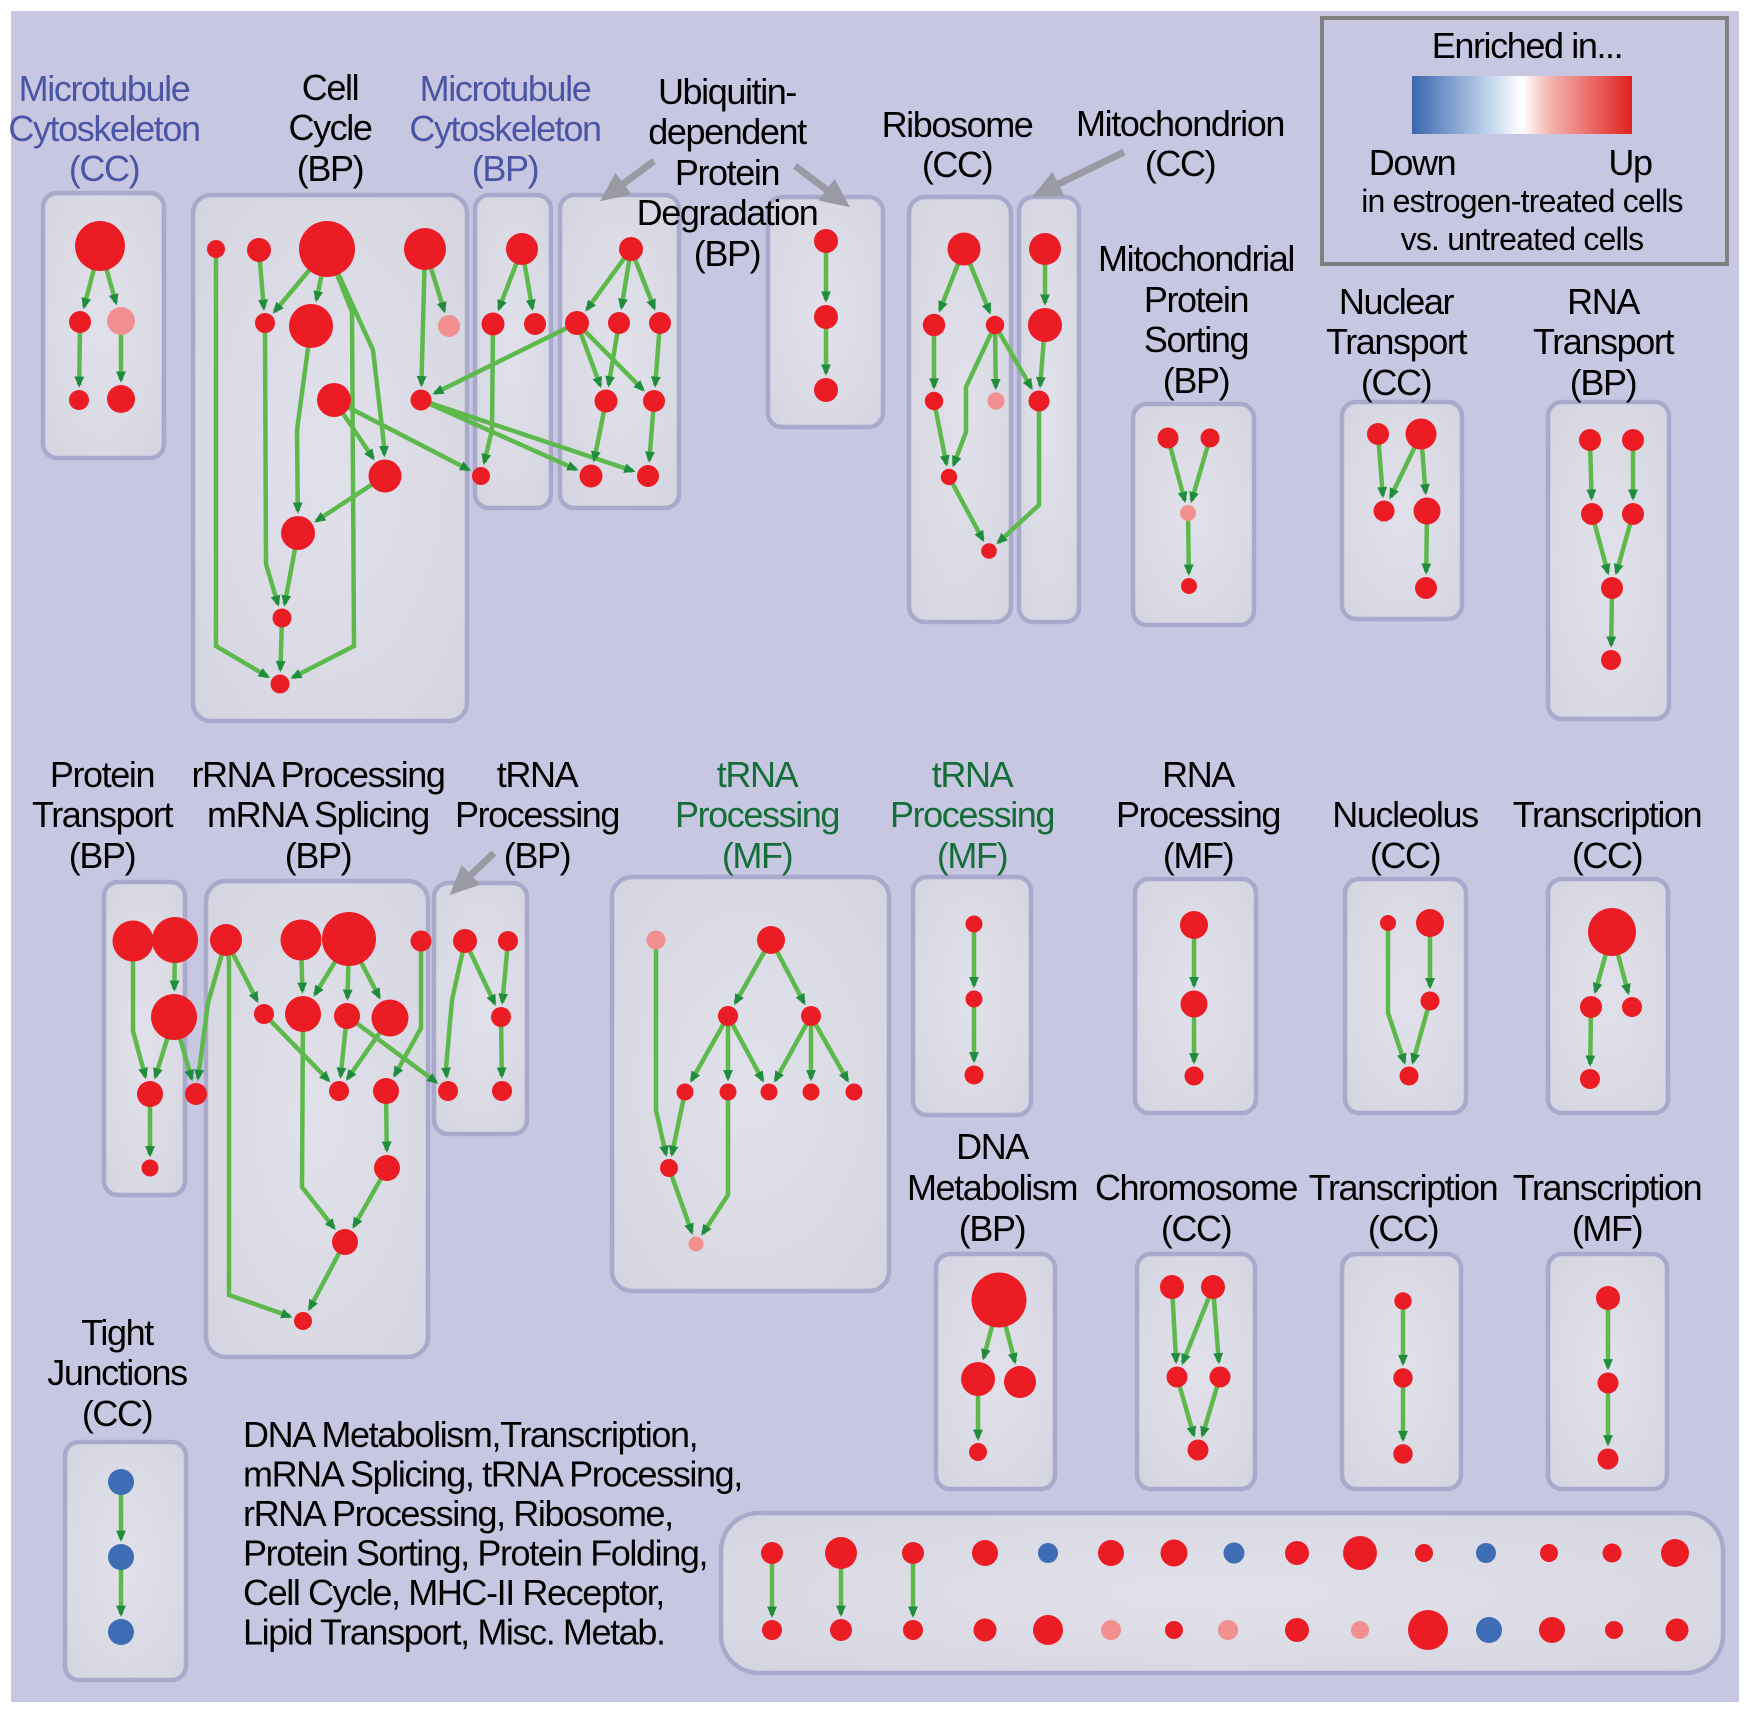 The image size is (1750, 1720). What do you see at coordinates (475, 1553) in the screenshot?
I see `svg-text:Protein Sorting, Protein Foldi: Protein Sorting, Protein Folding,` at bounding box center [475, 1553].